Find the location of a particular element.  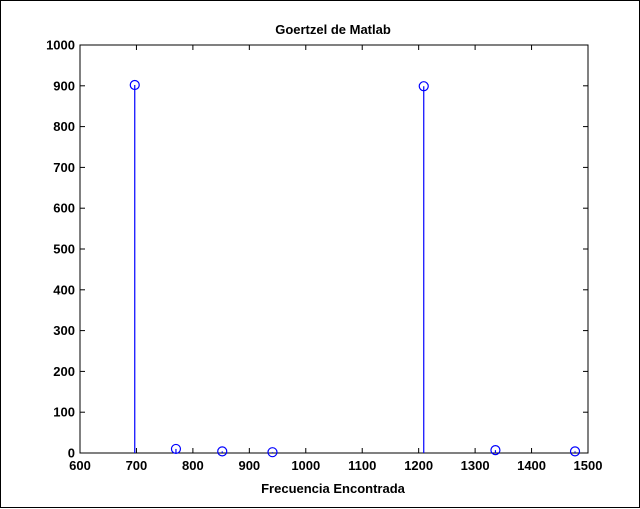

y-tick-label: 300 is located at coordinates (64, 330).